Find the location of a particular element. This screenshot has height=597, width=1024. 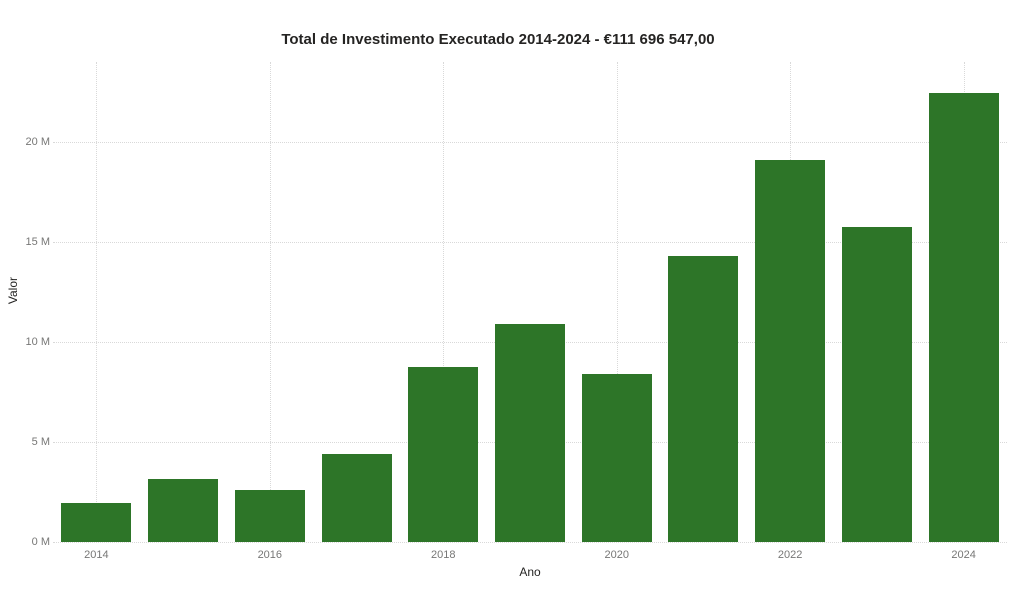

x-tick-label: 2024 is located at coordinates (963, 555).